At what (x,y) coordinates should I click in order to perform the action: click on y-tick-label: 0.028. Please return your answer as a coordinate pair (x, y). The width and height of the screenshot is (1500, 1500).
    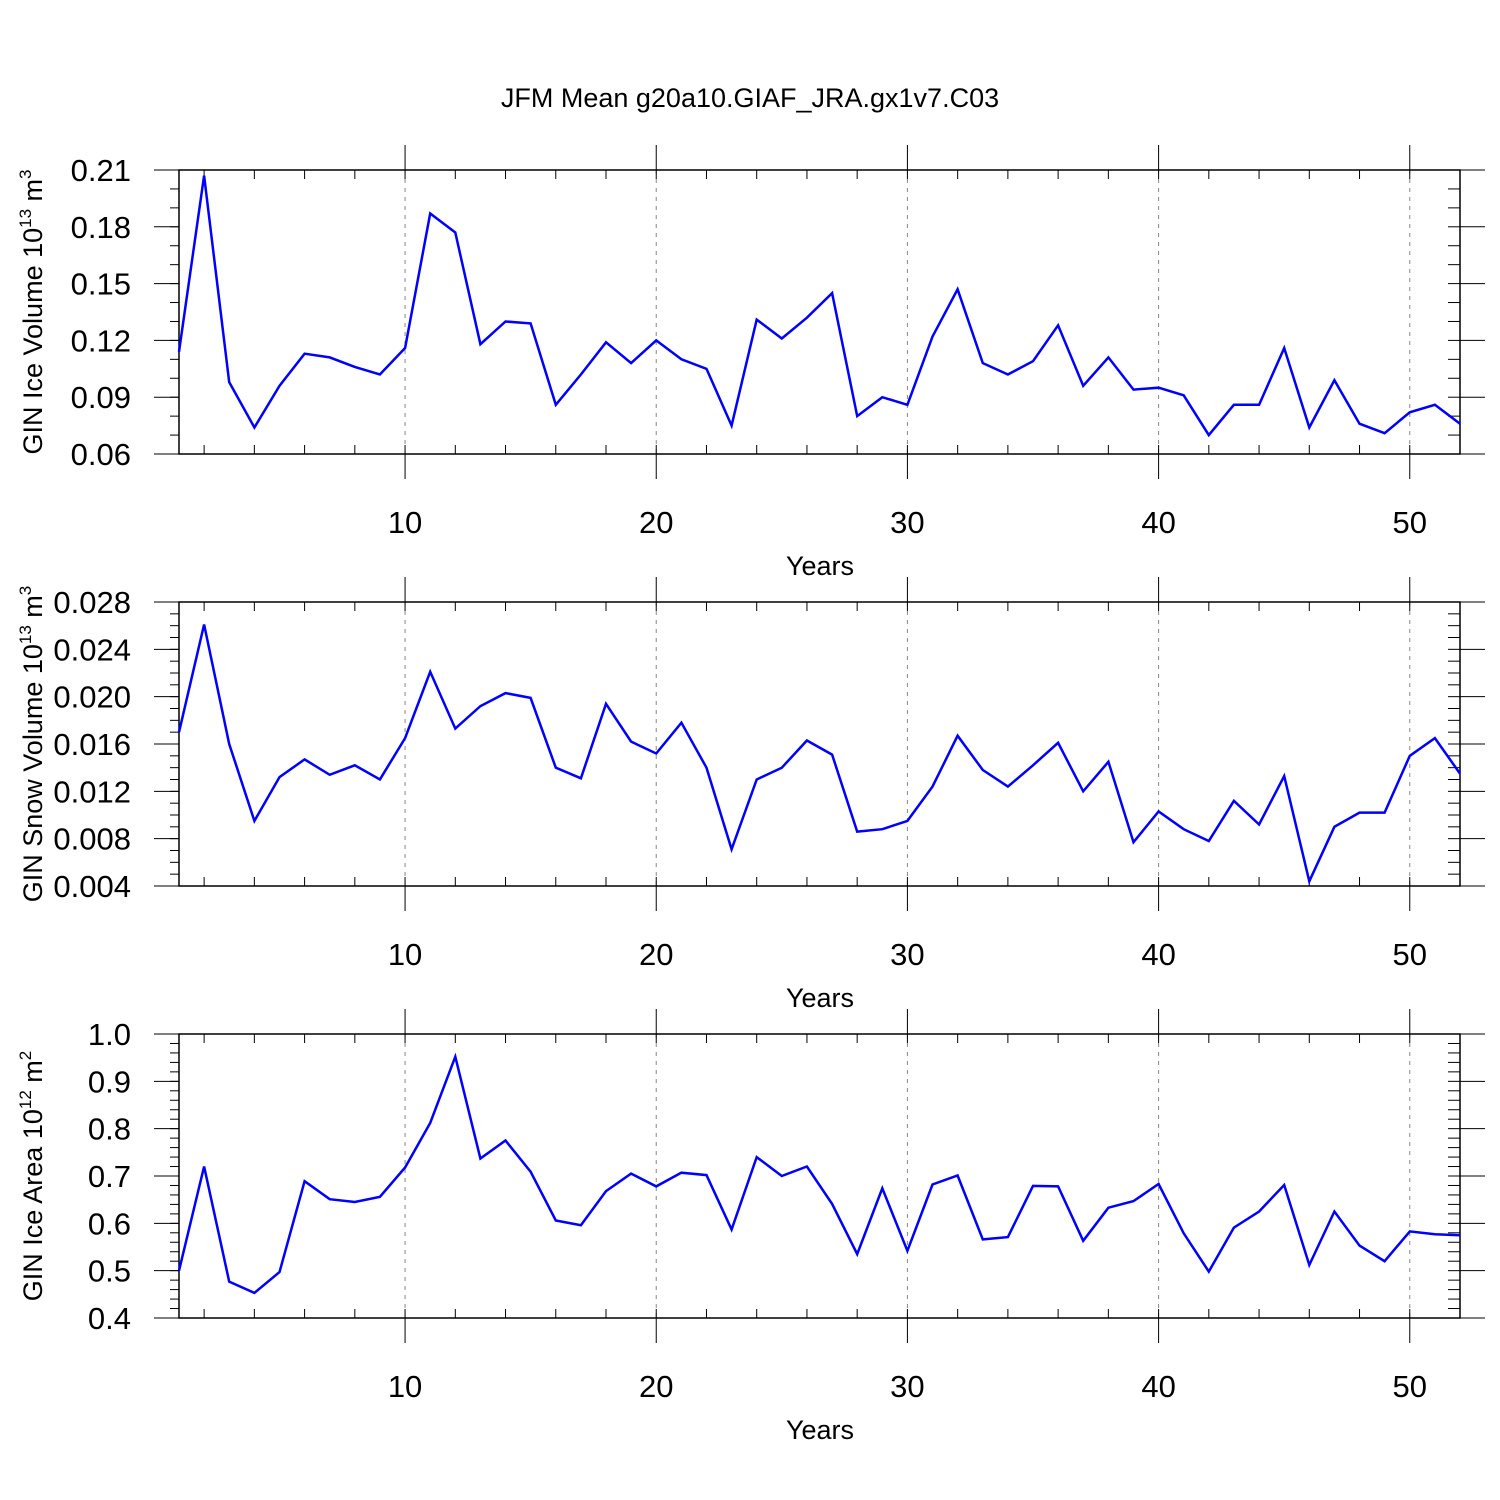
    Looking at the image, I should click on (92, 602).